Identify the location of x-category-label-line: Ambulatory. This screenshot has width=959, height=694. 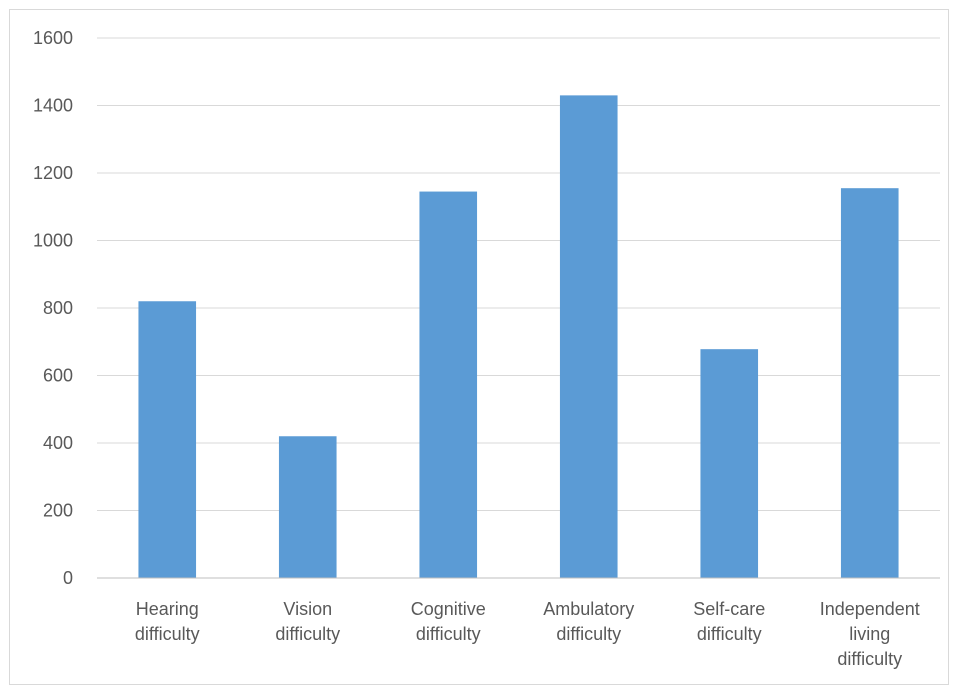
(588, 609).